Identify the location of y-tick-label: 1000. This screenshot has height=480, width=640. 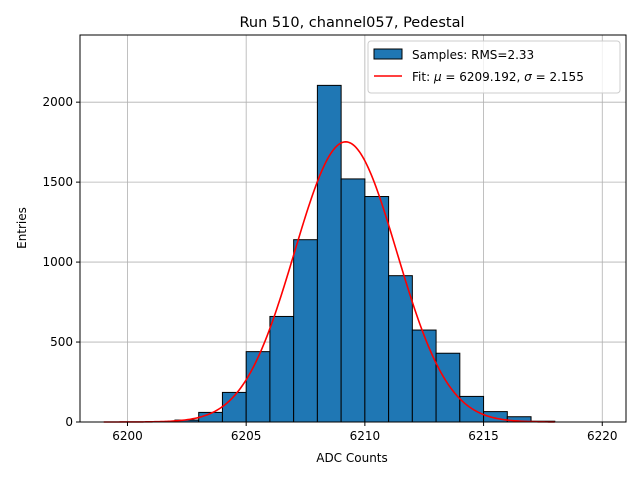
(57, 262).